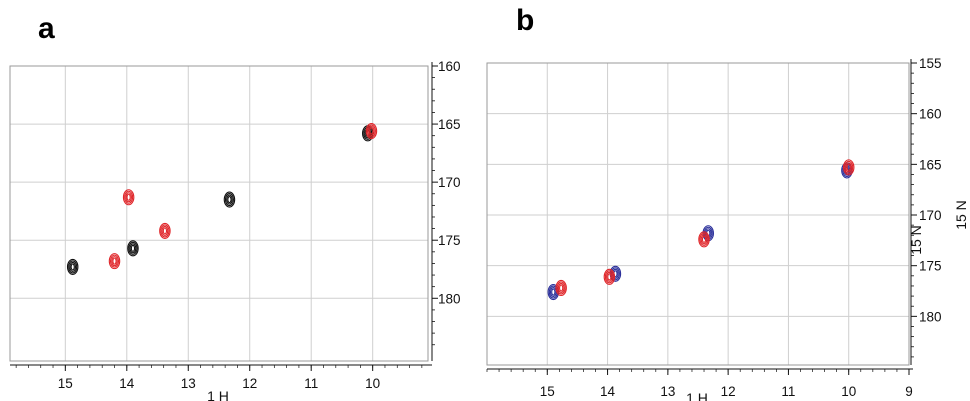 Image resolution: width=970 pixels, height=401 pixels. What do you see at coordinates (46, 28) in the screenshot?
I see `panel-a-label: a` at bounding box center [46, 28].